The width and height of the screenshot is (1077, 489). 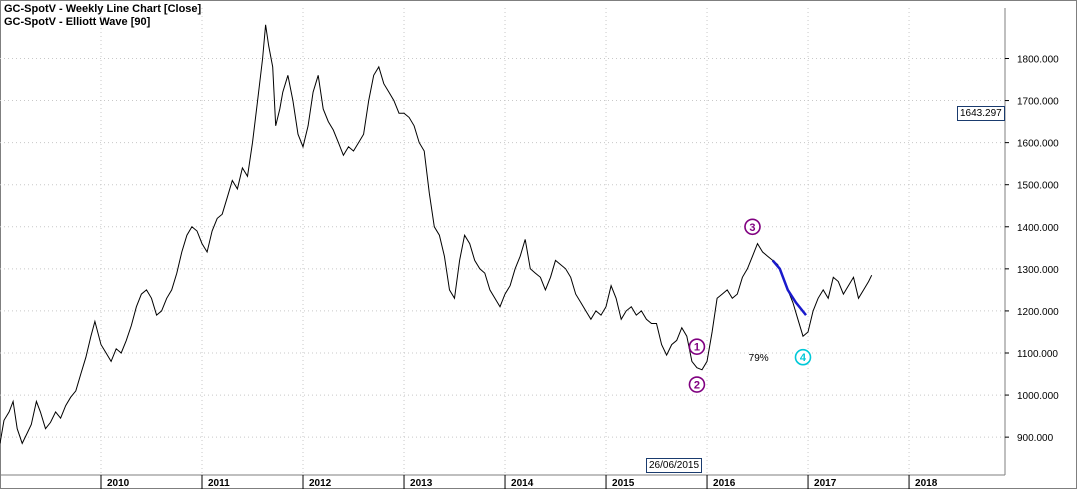 I want to click on y-tick-label: 1200.000, so click(x=1038, y=312).